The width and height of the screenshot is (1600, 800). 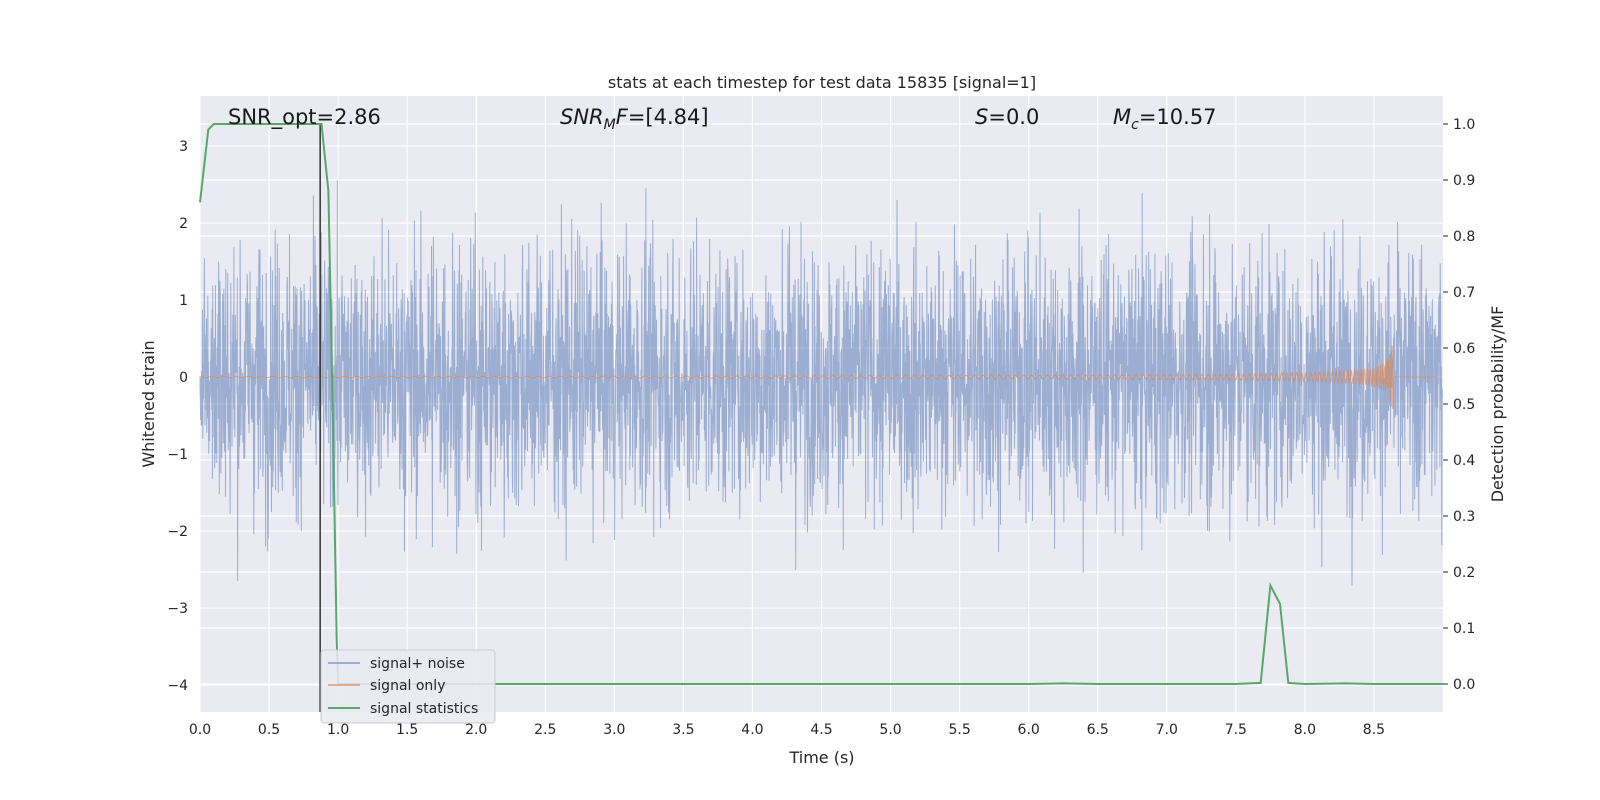 I want to click on x-tick-label: 8.0, so click(x=1305, y=730).